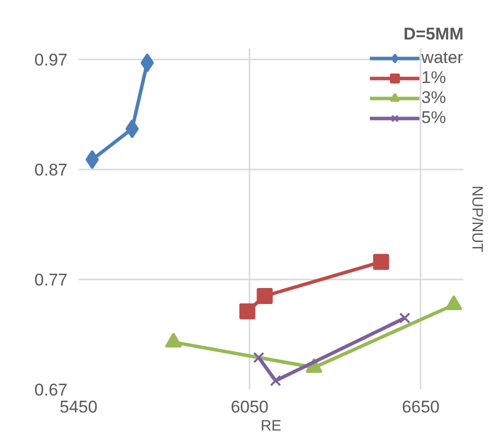 This screenshot has width=488, height=437. Describe the element at coordinates (433, 118) in the screenshot. I see `legend-label: 5%` at that location.